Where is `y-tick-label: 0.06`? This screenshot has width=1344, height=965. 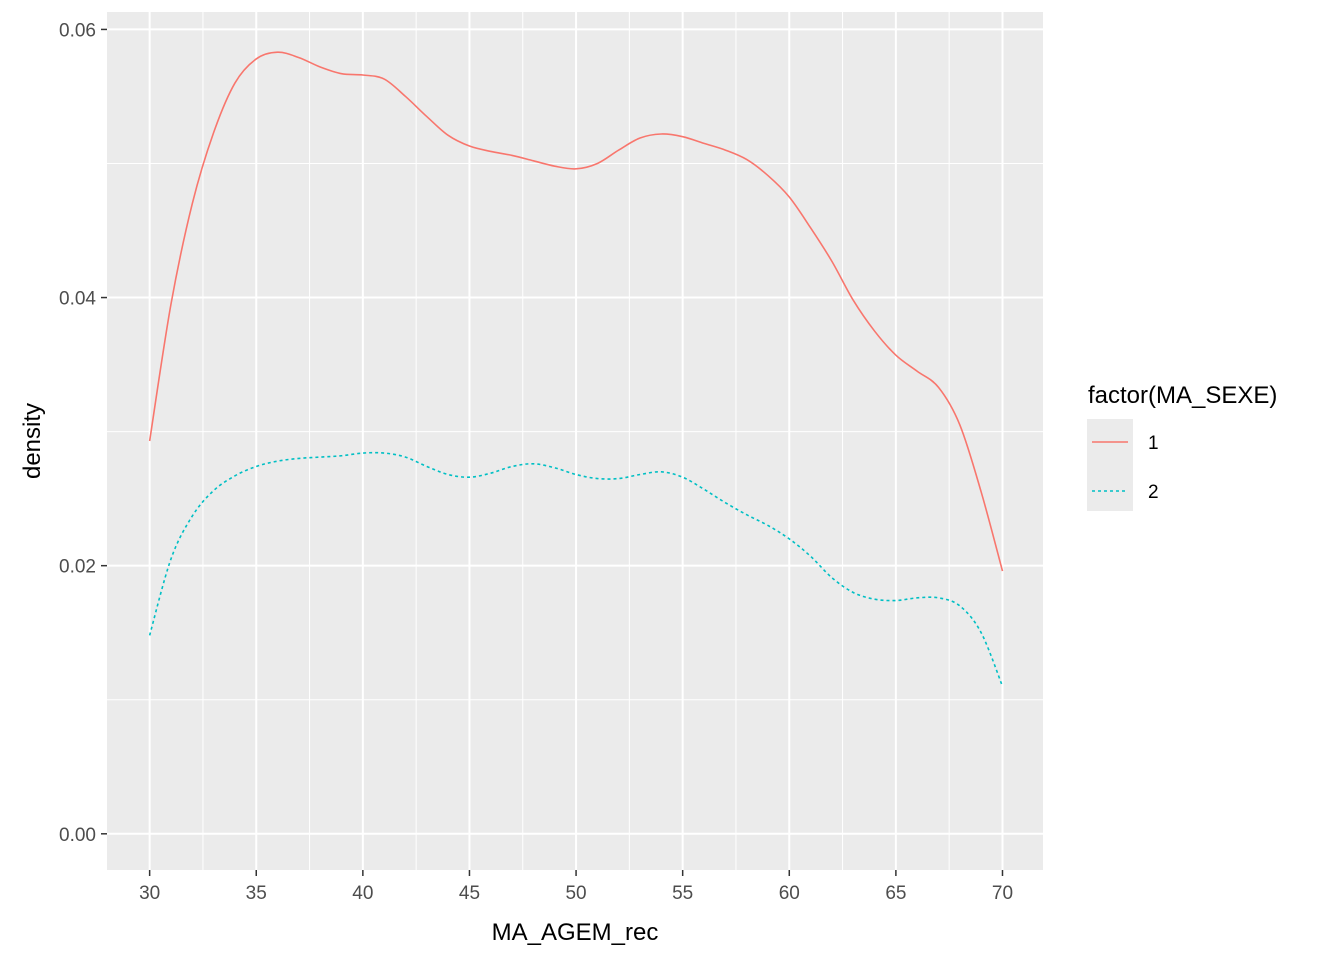 y-tick-label: 0.06 is located at coordinates (77, 30).